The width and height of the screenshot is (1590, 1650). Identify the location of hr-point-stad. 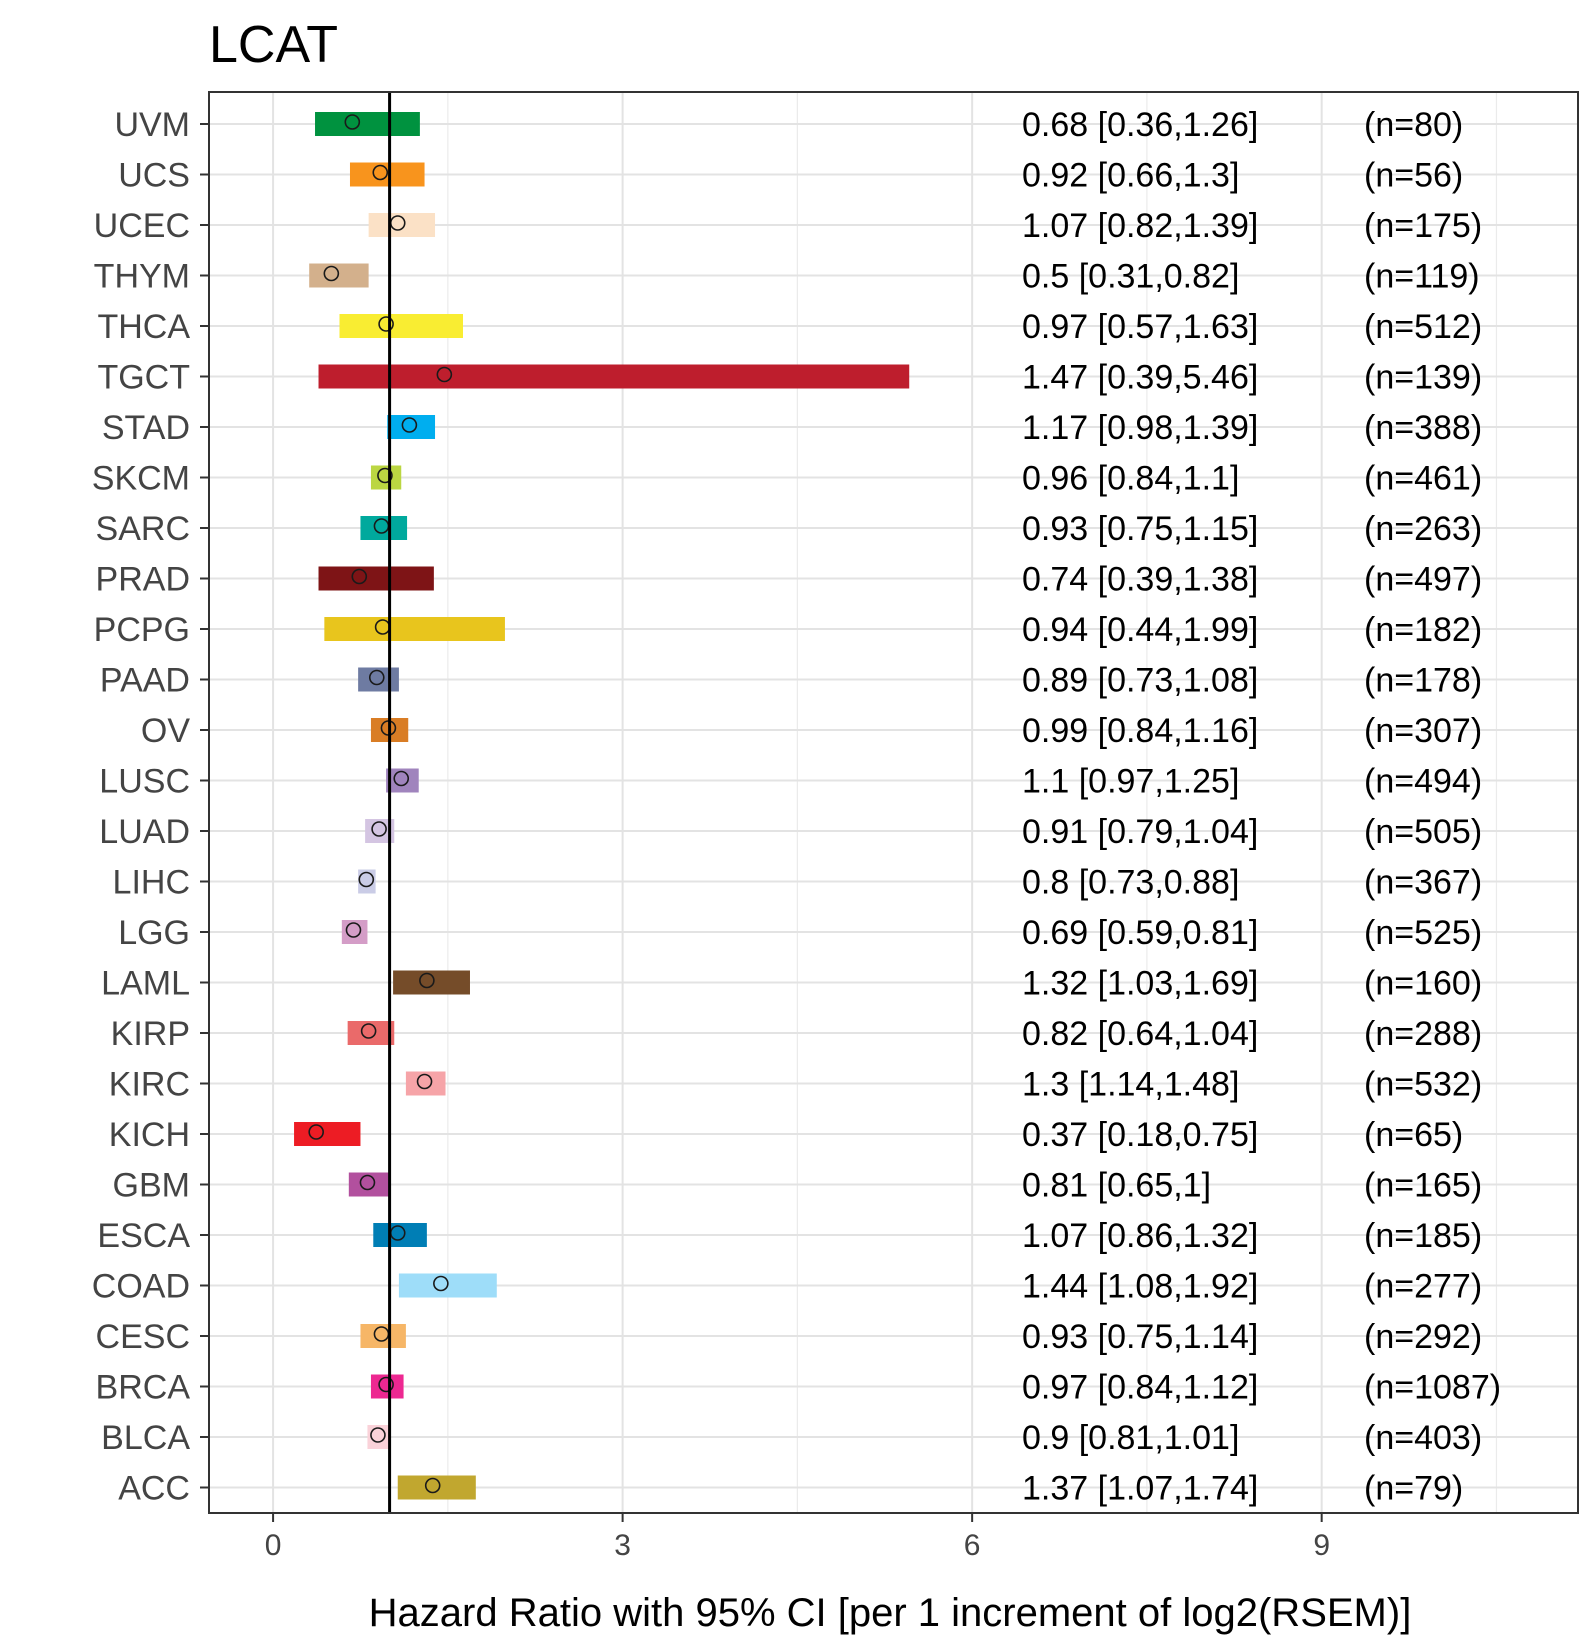
(409, 425).